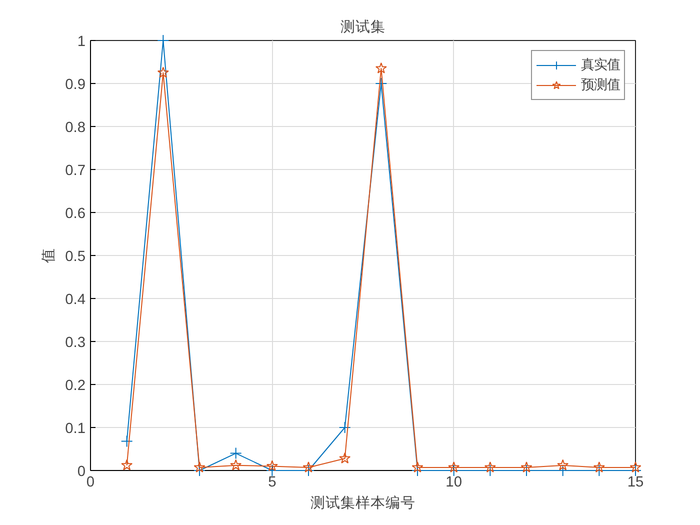 The width and height of the screenshot is (700, 525). Describe the element at coordinates (600, 85) in the screenshot. I see `legend-label: 预测值` at that location.